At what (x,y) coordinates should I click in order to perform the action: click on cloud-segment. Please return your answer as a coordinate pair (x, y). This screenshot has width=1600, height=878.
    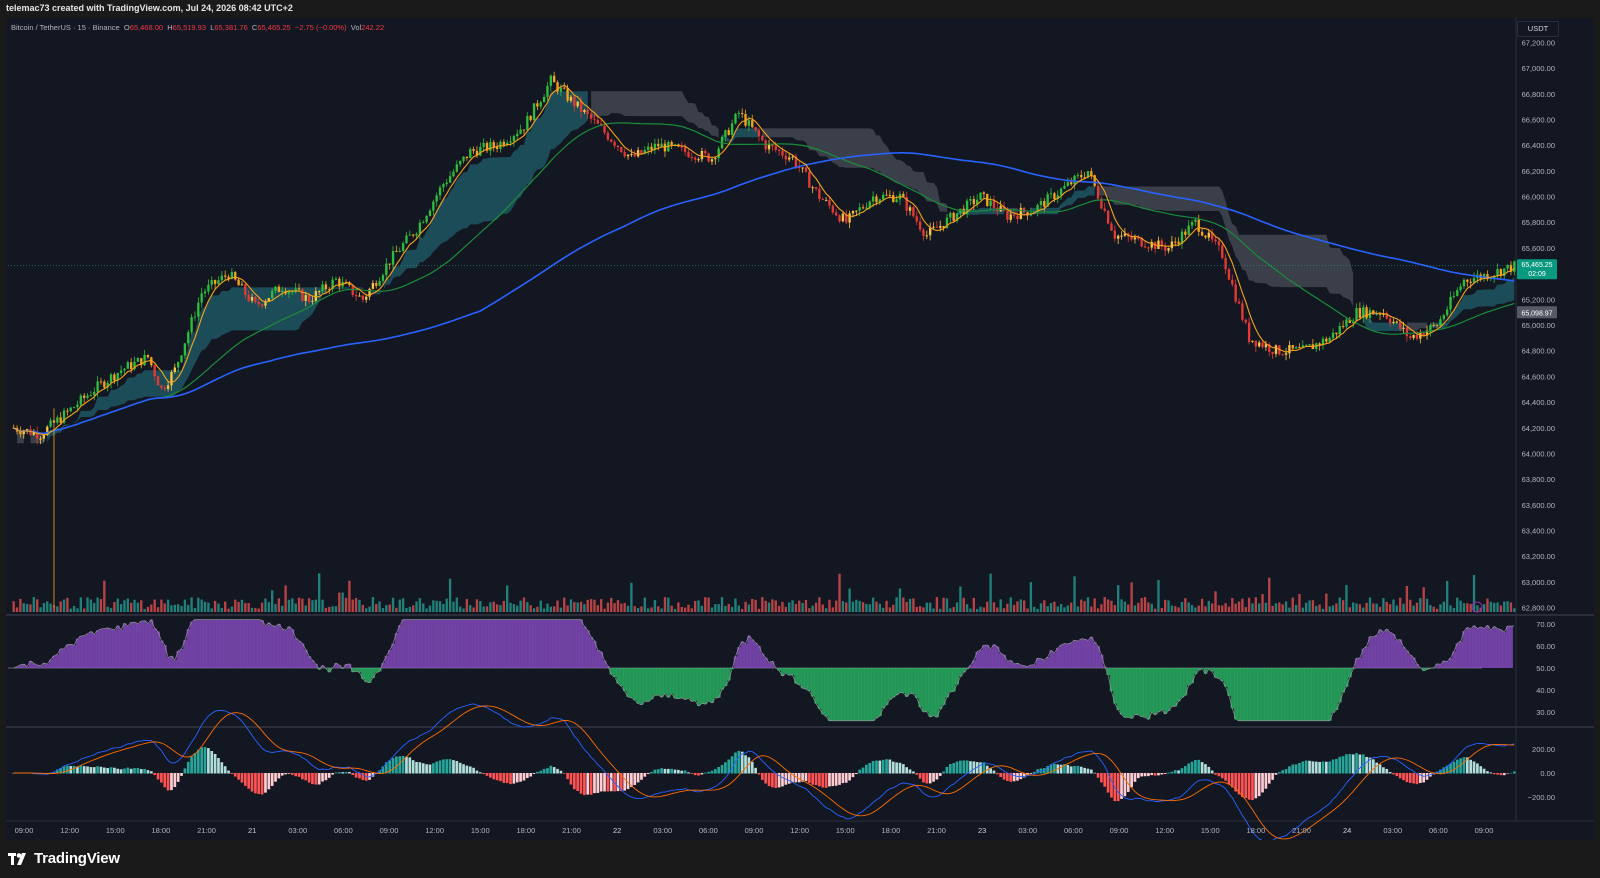
    Looking at the image, I should click on (1472, 302).